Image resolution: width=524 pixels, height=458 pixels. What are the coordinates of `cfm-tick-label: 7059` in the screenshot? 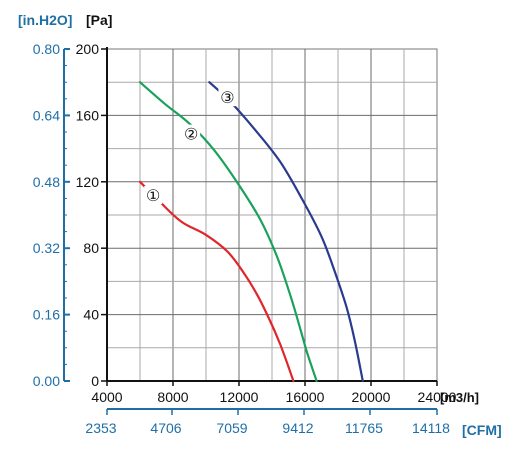 It's located at (231, 428).